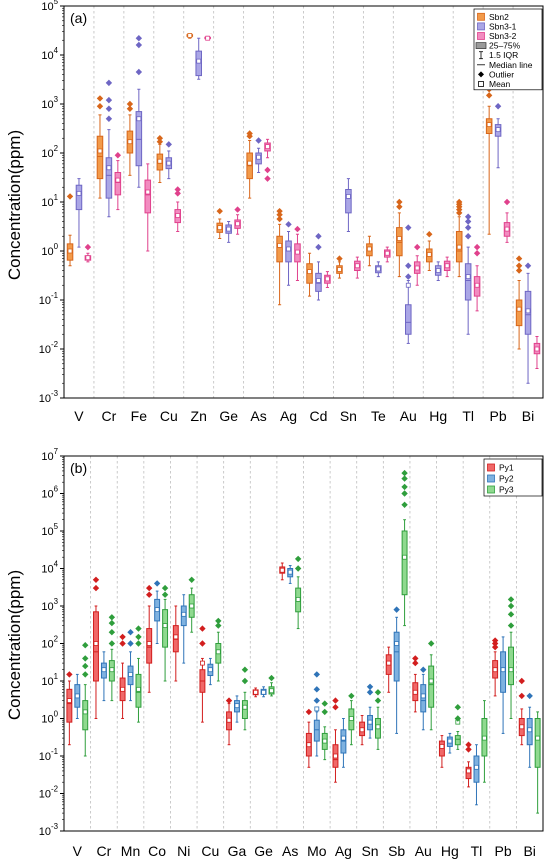 This screenshot has width=550, height=867. I want to click on box-Sbn3-1-V, so click(79, 213).